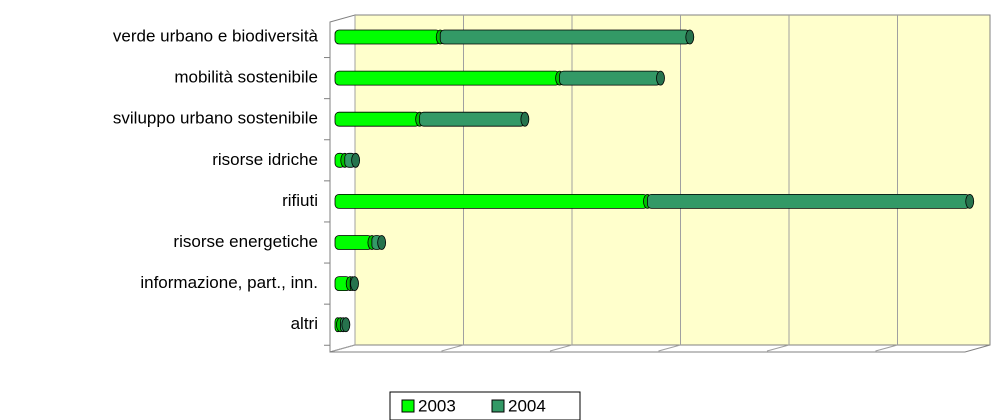 This screenshot has width=992, height=420. What do you see at coordinates (229, 282) in the screenshot?
I see `category-label: informazione, part., inn.` at bounding box center [229, 282].